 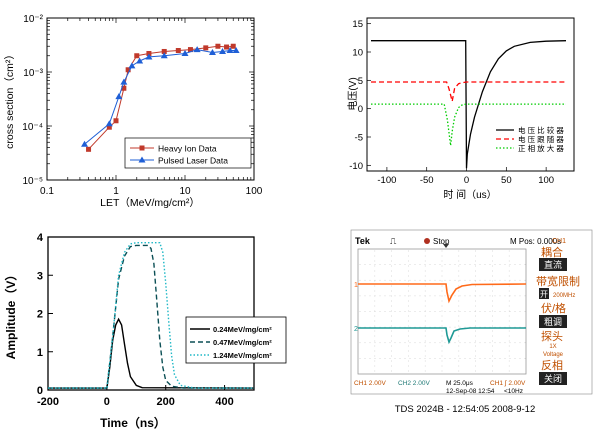 What do you see at coordinates (553, 378) in the screenshot?
I see `invert-value: 关闭` at bounding box center [553, 378].